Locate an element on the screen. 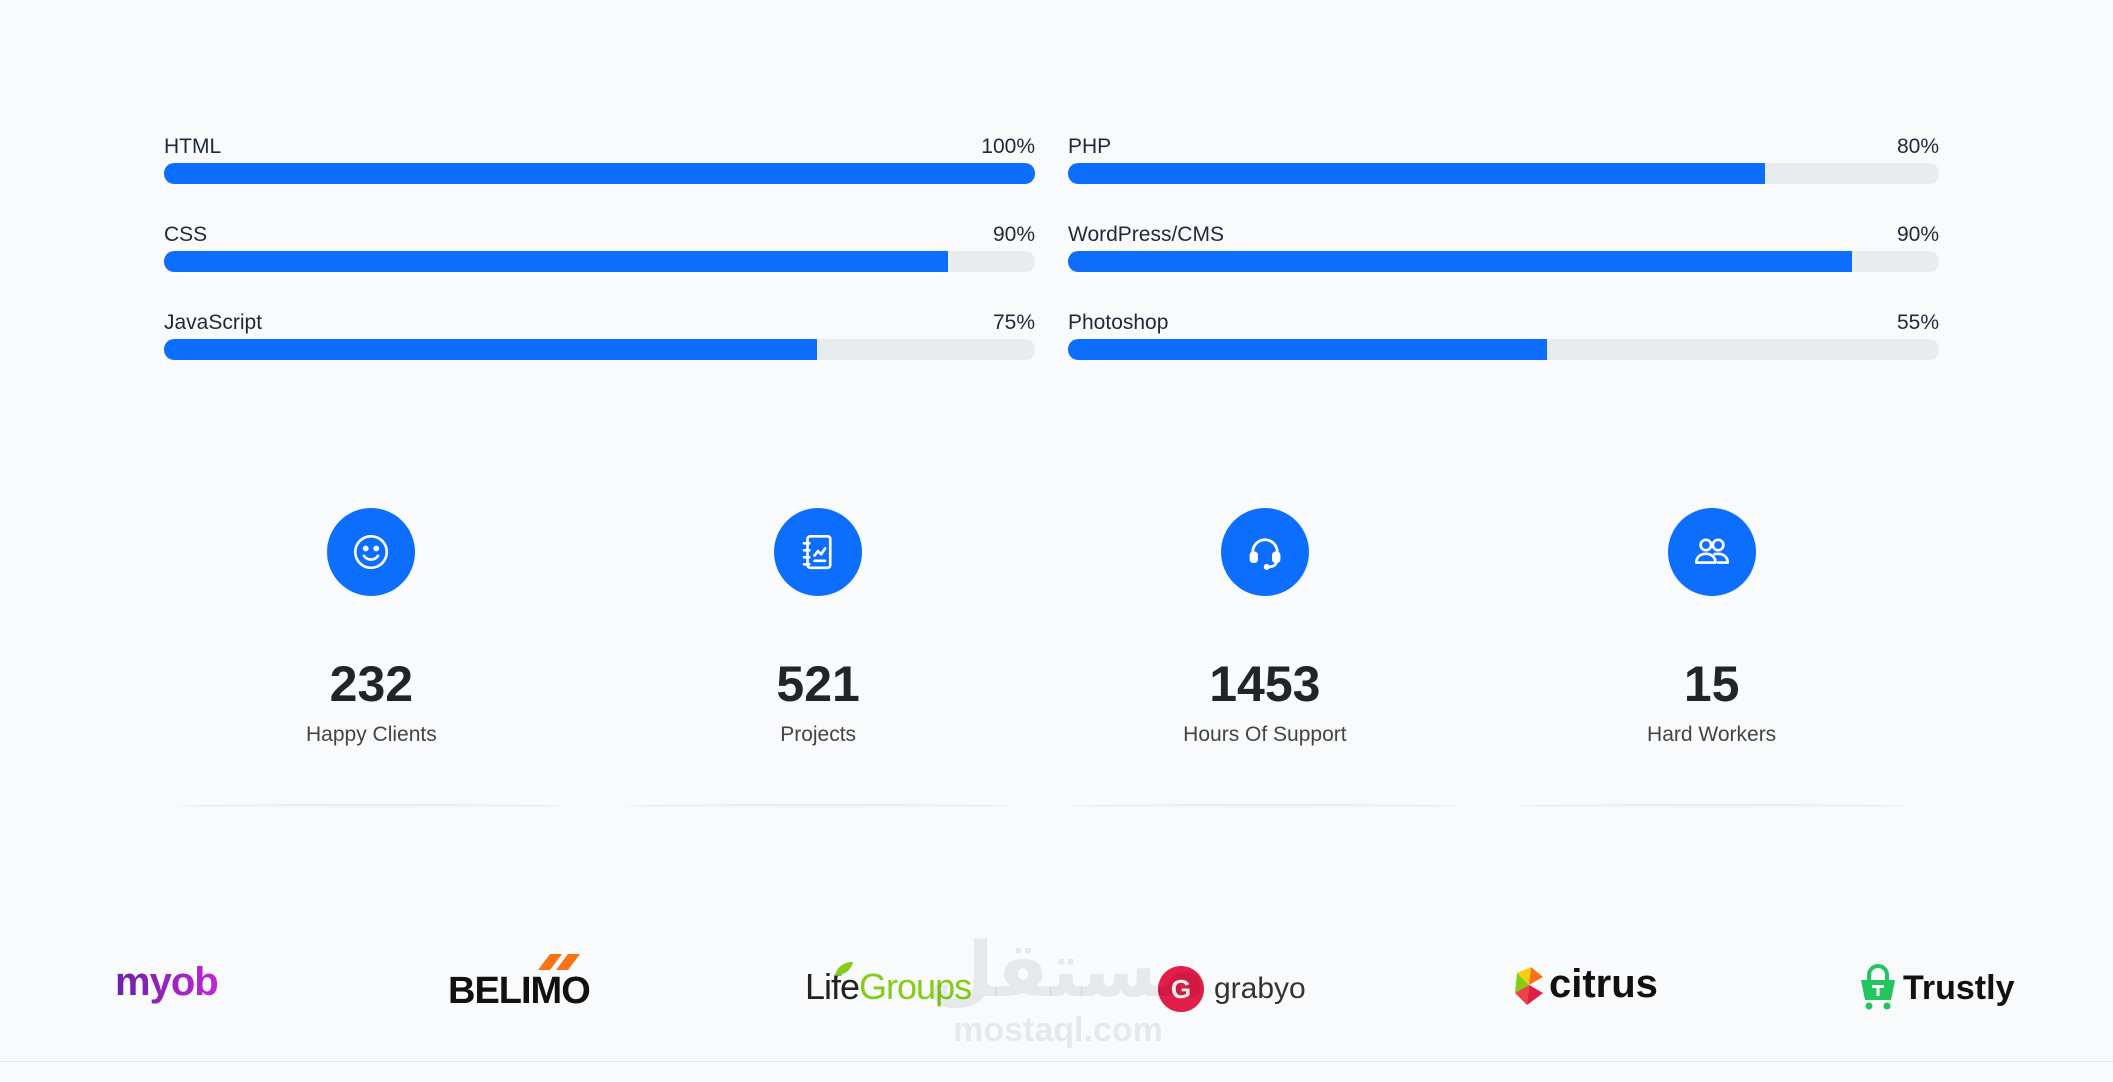 Image resolution: width=2113 pixels, height=1082 pixels. citrus-mark-icon is located at coordinates (1529, 985).